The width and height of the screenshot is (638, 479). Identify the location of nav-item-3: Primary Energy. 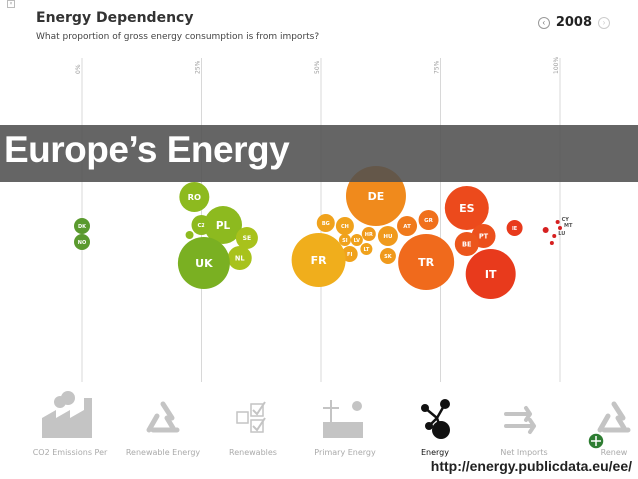
(345, 428).